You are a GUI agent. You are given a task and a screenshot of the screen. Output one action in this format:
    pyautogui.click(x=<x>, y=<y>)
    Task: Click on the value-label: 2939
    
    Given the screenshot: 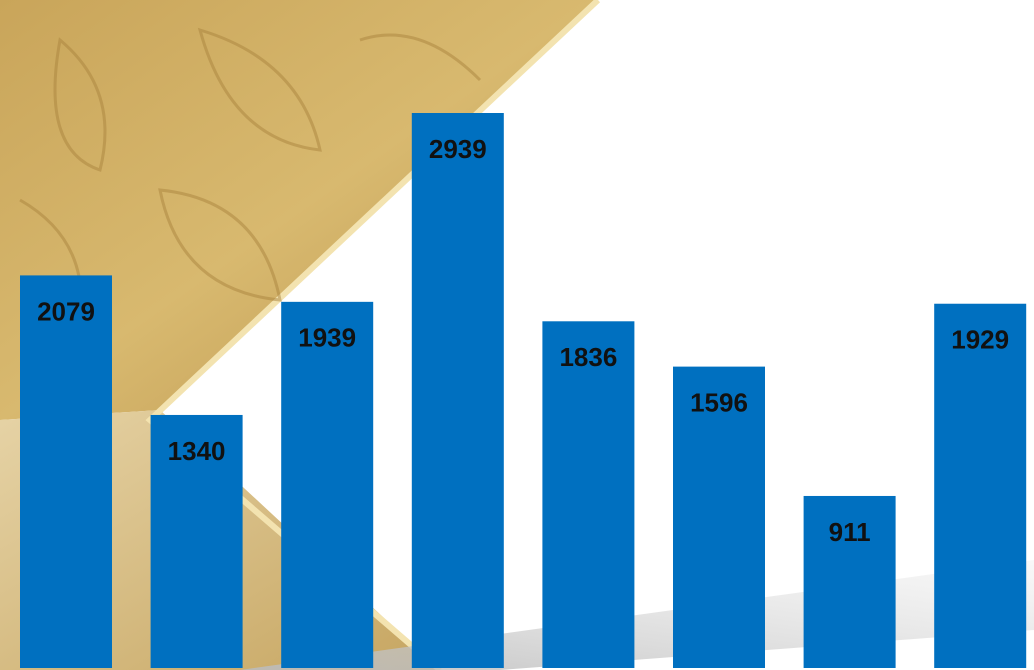 What is the action you would take?
    pyautogui.click(x=458, y=149)
    